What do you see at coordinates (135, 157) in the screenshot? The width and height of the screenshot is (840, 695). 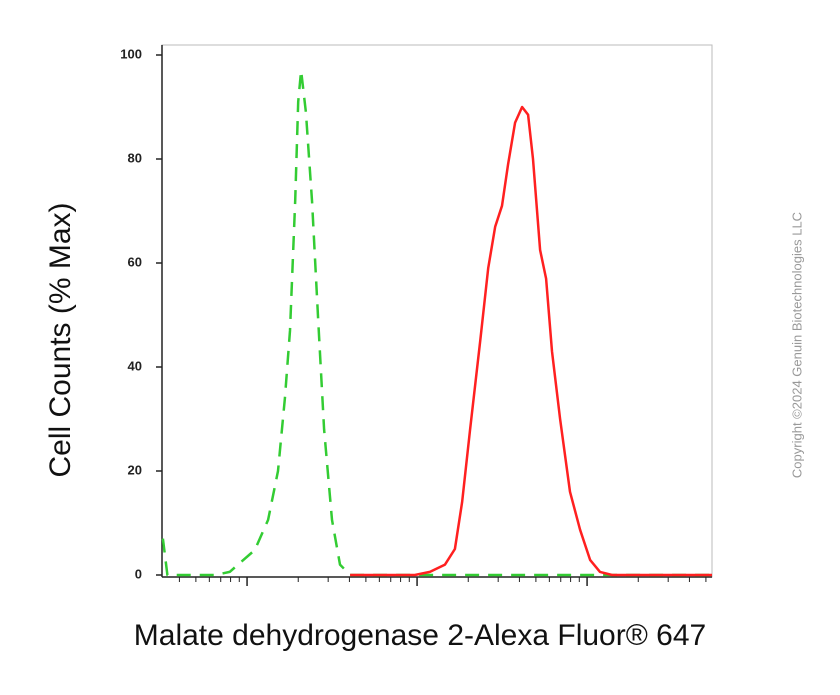 I see `y-tick-label: 80` at bounding box center [135, 157].